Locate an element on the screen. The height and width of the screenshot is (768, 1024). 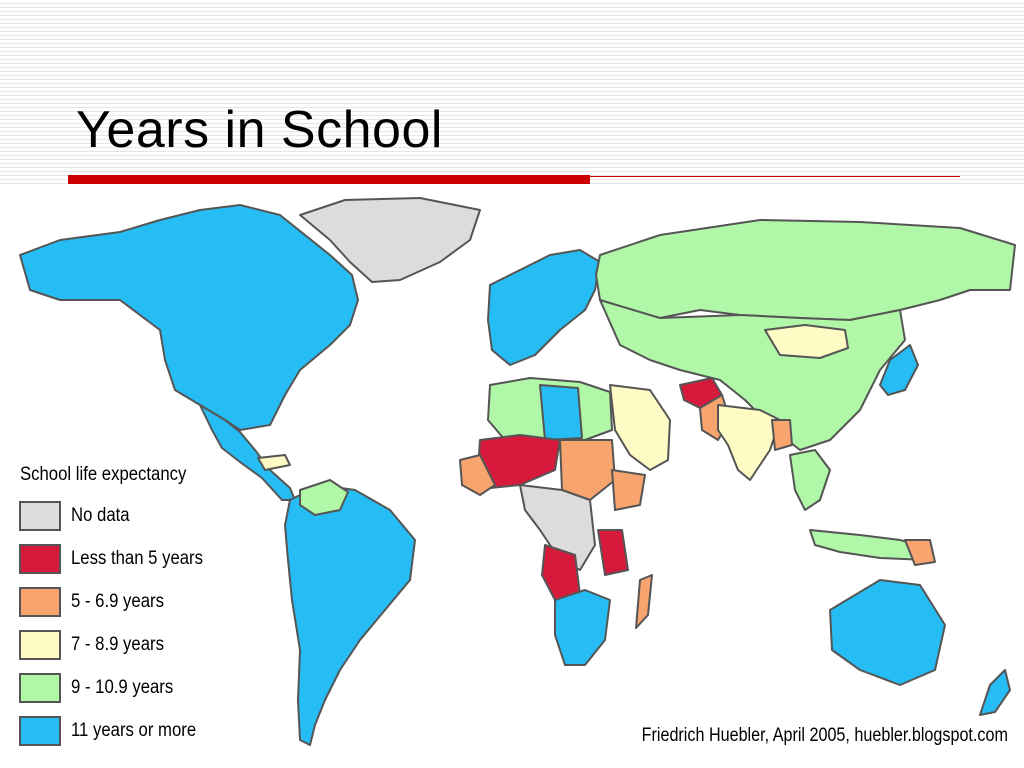
legend-label: No data is located at coordinates (100, 515).